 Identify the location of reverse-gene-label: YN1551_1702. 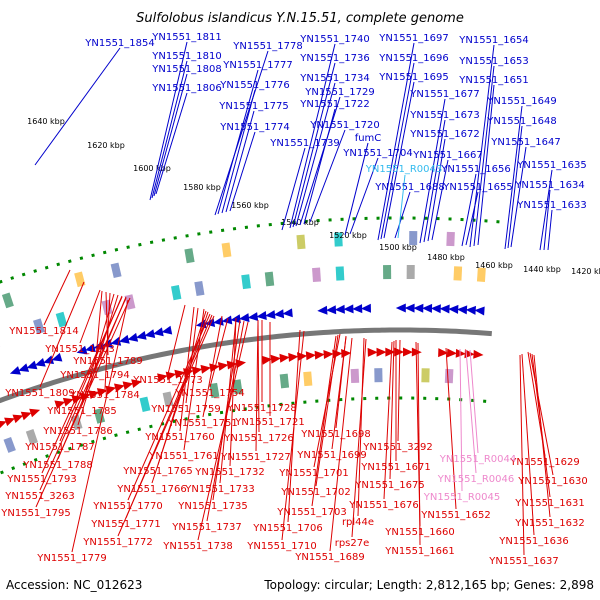
(315, 492).